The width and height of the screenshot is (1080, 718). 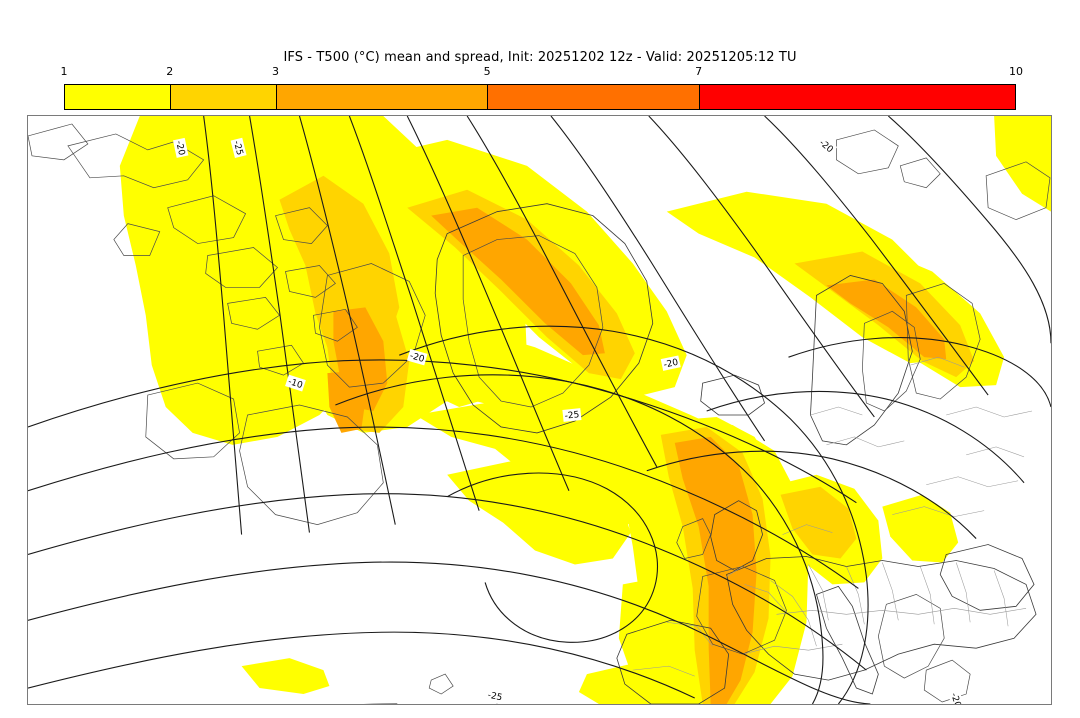 I want to click on spread-area-yellow-azores, so click(x=285, y=676).